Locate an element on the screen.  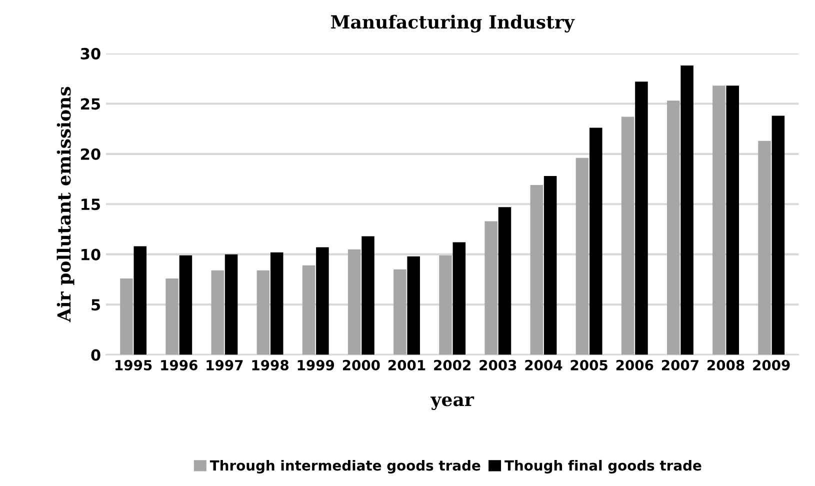
y-tick-label: 5 is located at coordinates (96, 305).